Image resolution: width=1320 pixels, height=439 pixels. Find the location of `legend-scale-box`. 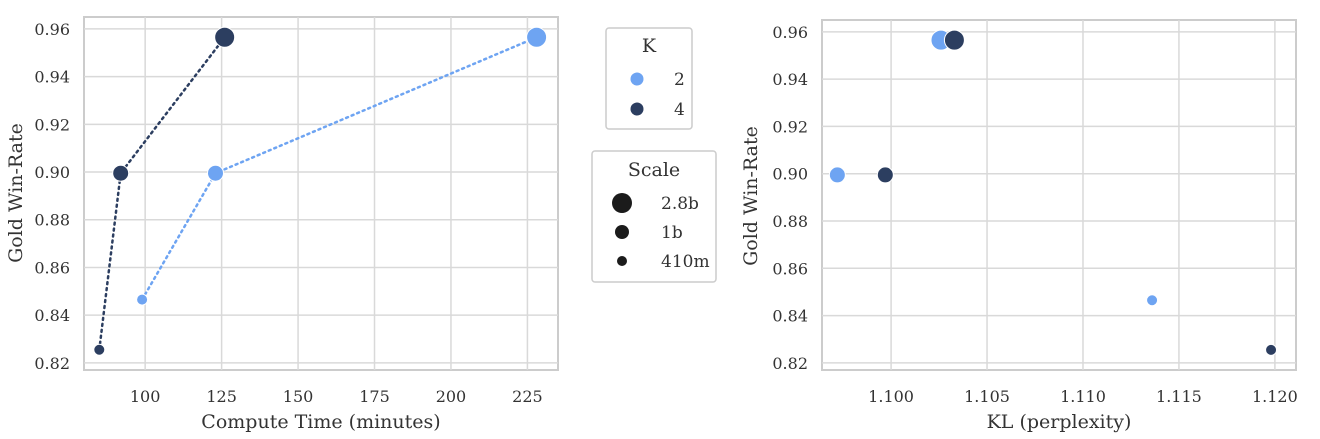

legend-scale-box is located at coordinates (654, 216).